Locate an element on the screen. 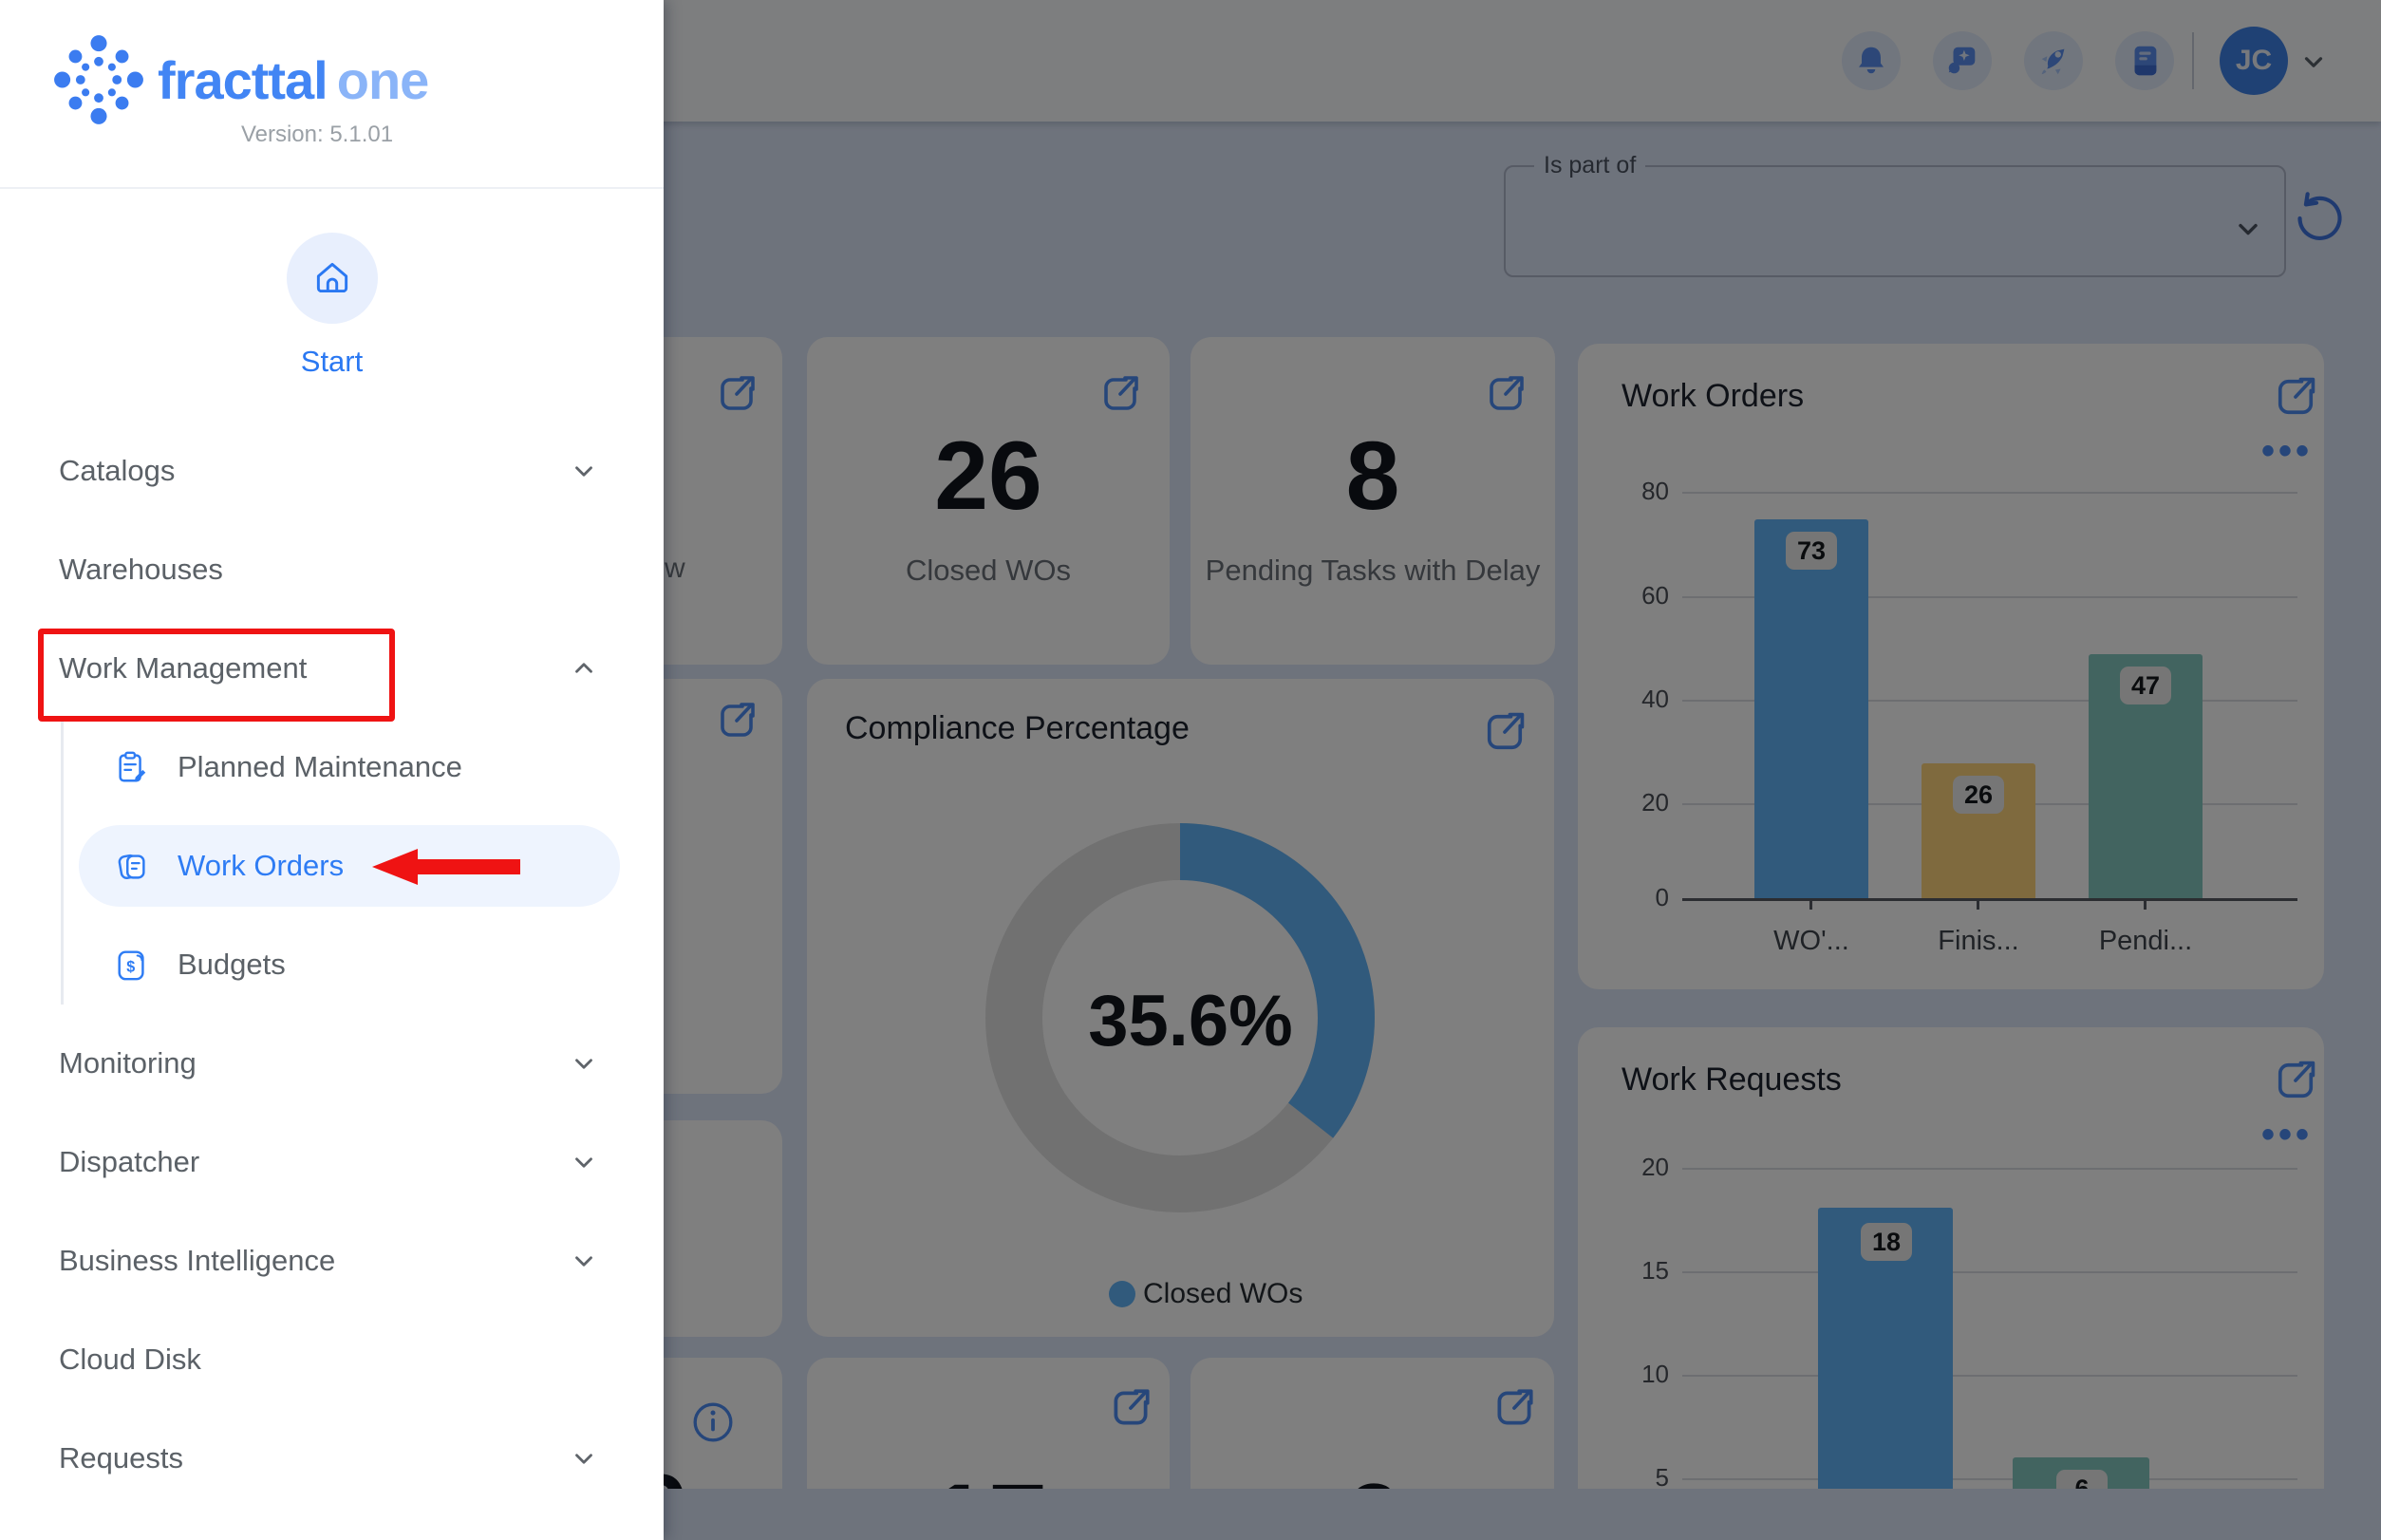  sidebar-item-work-management: Work Management is located at coordinates (332, 669).